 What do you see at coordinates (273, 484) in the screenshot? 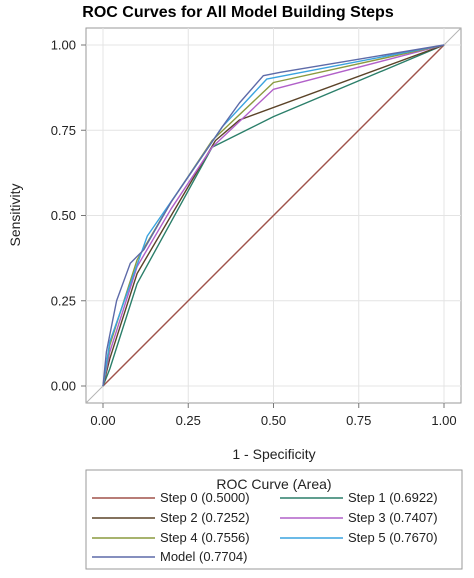
I see `legend-title: ROC Curve (Area)` at bounding box center [273, 484].